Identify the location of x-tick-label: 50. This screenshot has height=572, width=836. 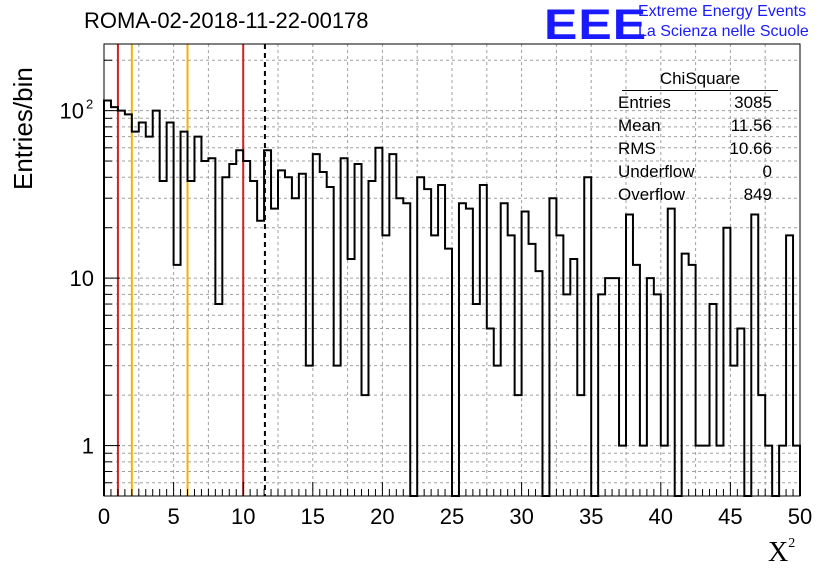
(800, 516).